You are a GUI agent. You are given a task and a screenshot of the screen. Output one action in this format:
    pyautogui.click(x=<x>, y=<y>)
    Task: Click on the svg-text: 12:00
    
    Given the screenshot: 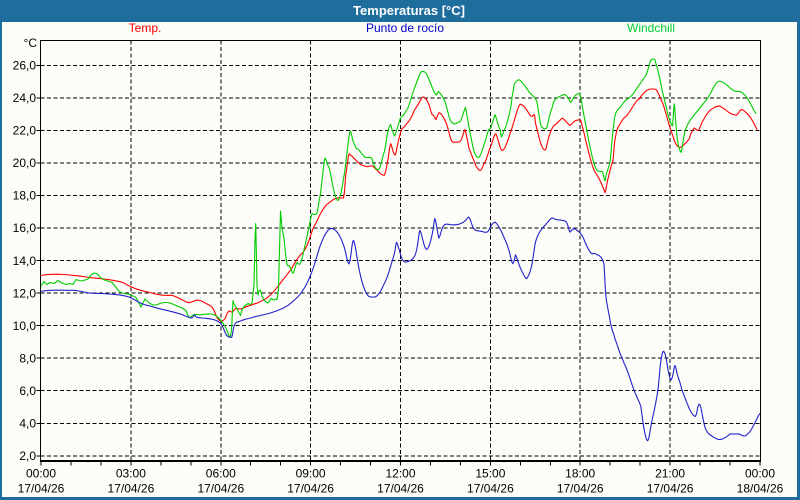 What is the action you would take?
    pyautogui.click(x=400, y=474)
    